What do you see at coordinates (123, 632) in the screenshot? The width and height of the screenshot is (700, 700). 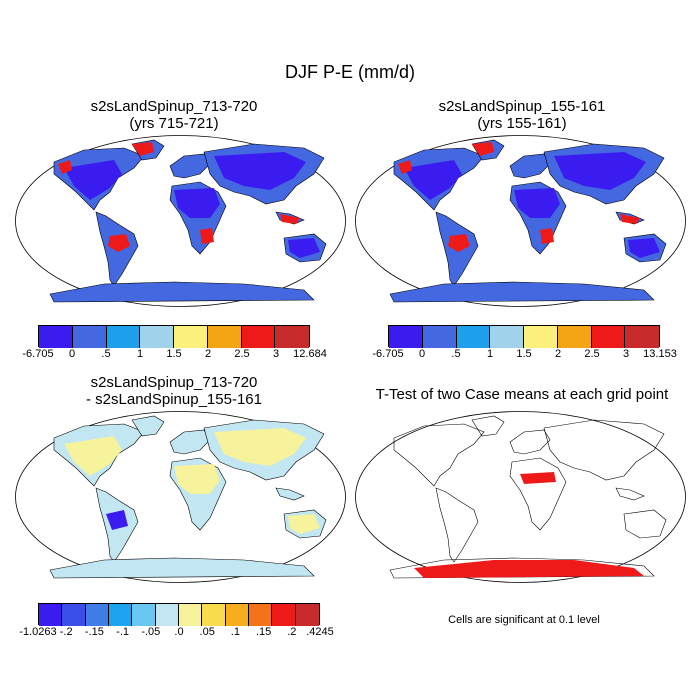 I see `colorbar-tick-label: -.1` at bounding box center [123, 632].